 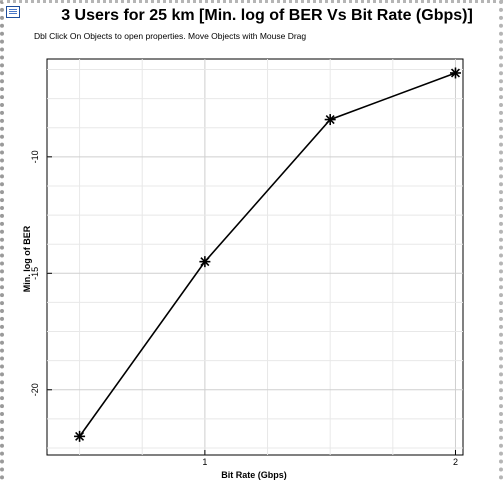 What do you see at coordinates (35, 389) in the screenshot?
I see `y-tick-label: -20` at bounding box center [35, 389].